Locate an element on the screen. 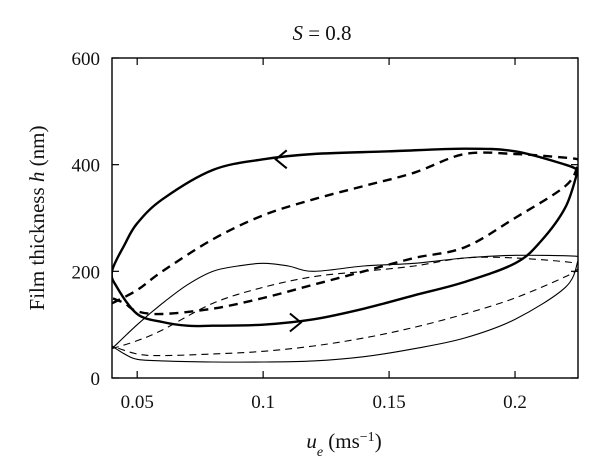 This screenshot has height=476, width=600. y-tick-label: 0 is located at coordinates (96, 379).